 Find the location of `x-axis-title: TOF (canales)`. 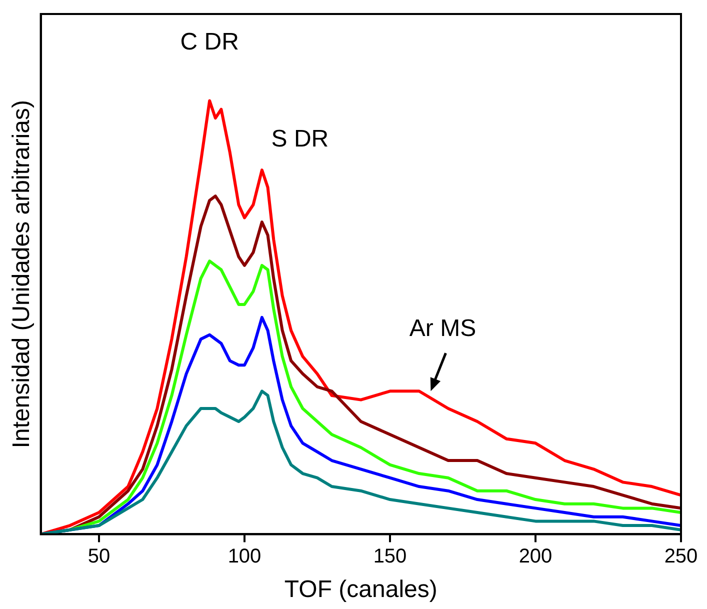

x-axis-title: TOF (canales) is located at coordinates (361, 590).